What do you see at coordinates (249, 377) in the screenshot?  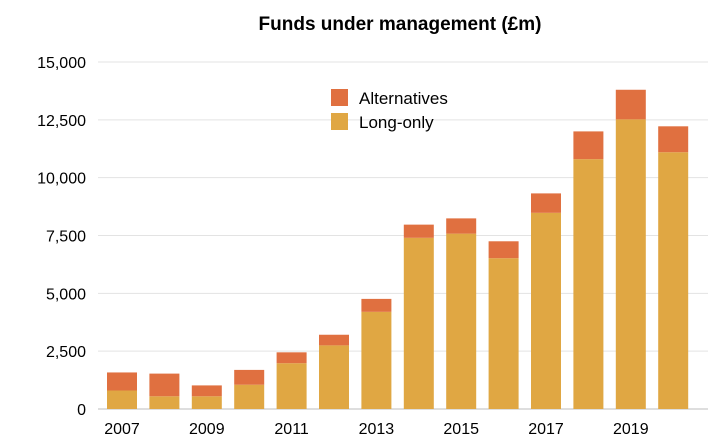 I see `bar-alternatives-2010` at bounding box center [249, 377].